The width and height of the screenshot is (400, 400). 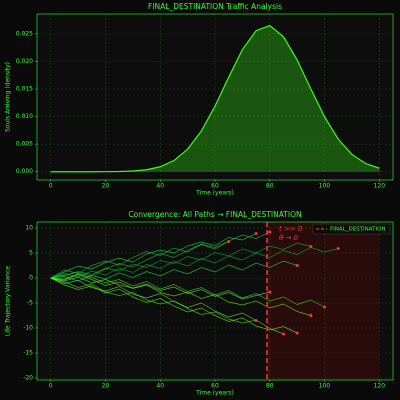 What do you see at coordinates (24, 61) in the screenshot?
I see `y-tick-label: 0.020` at bounding box center [24, 61].